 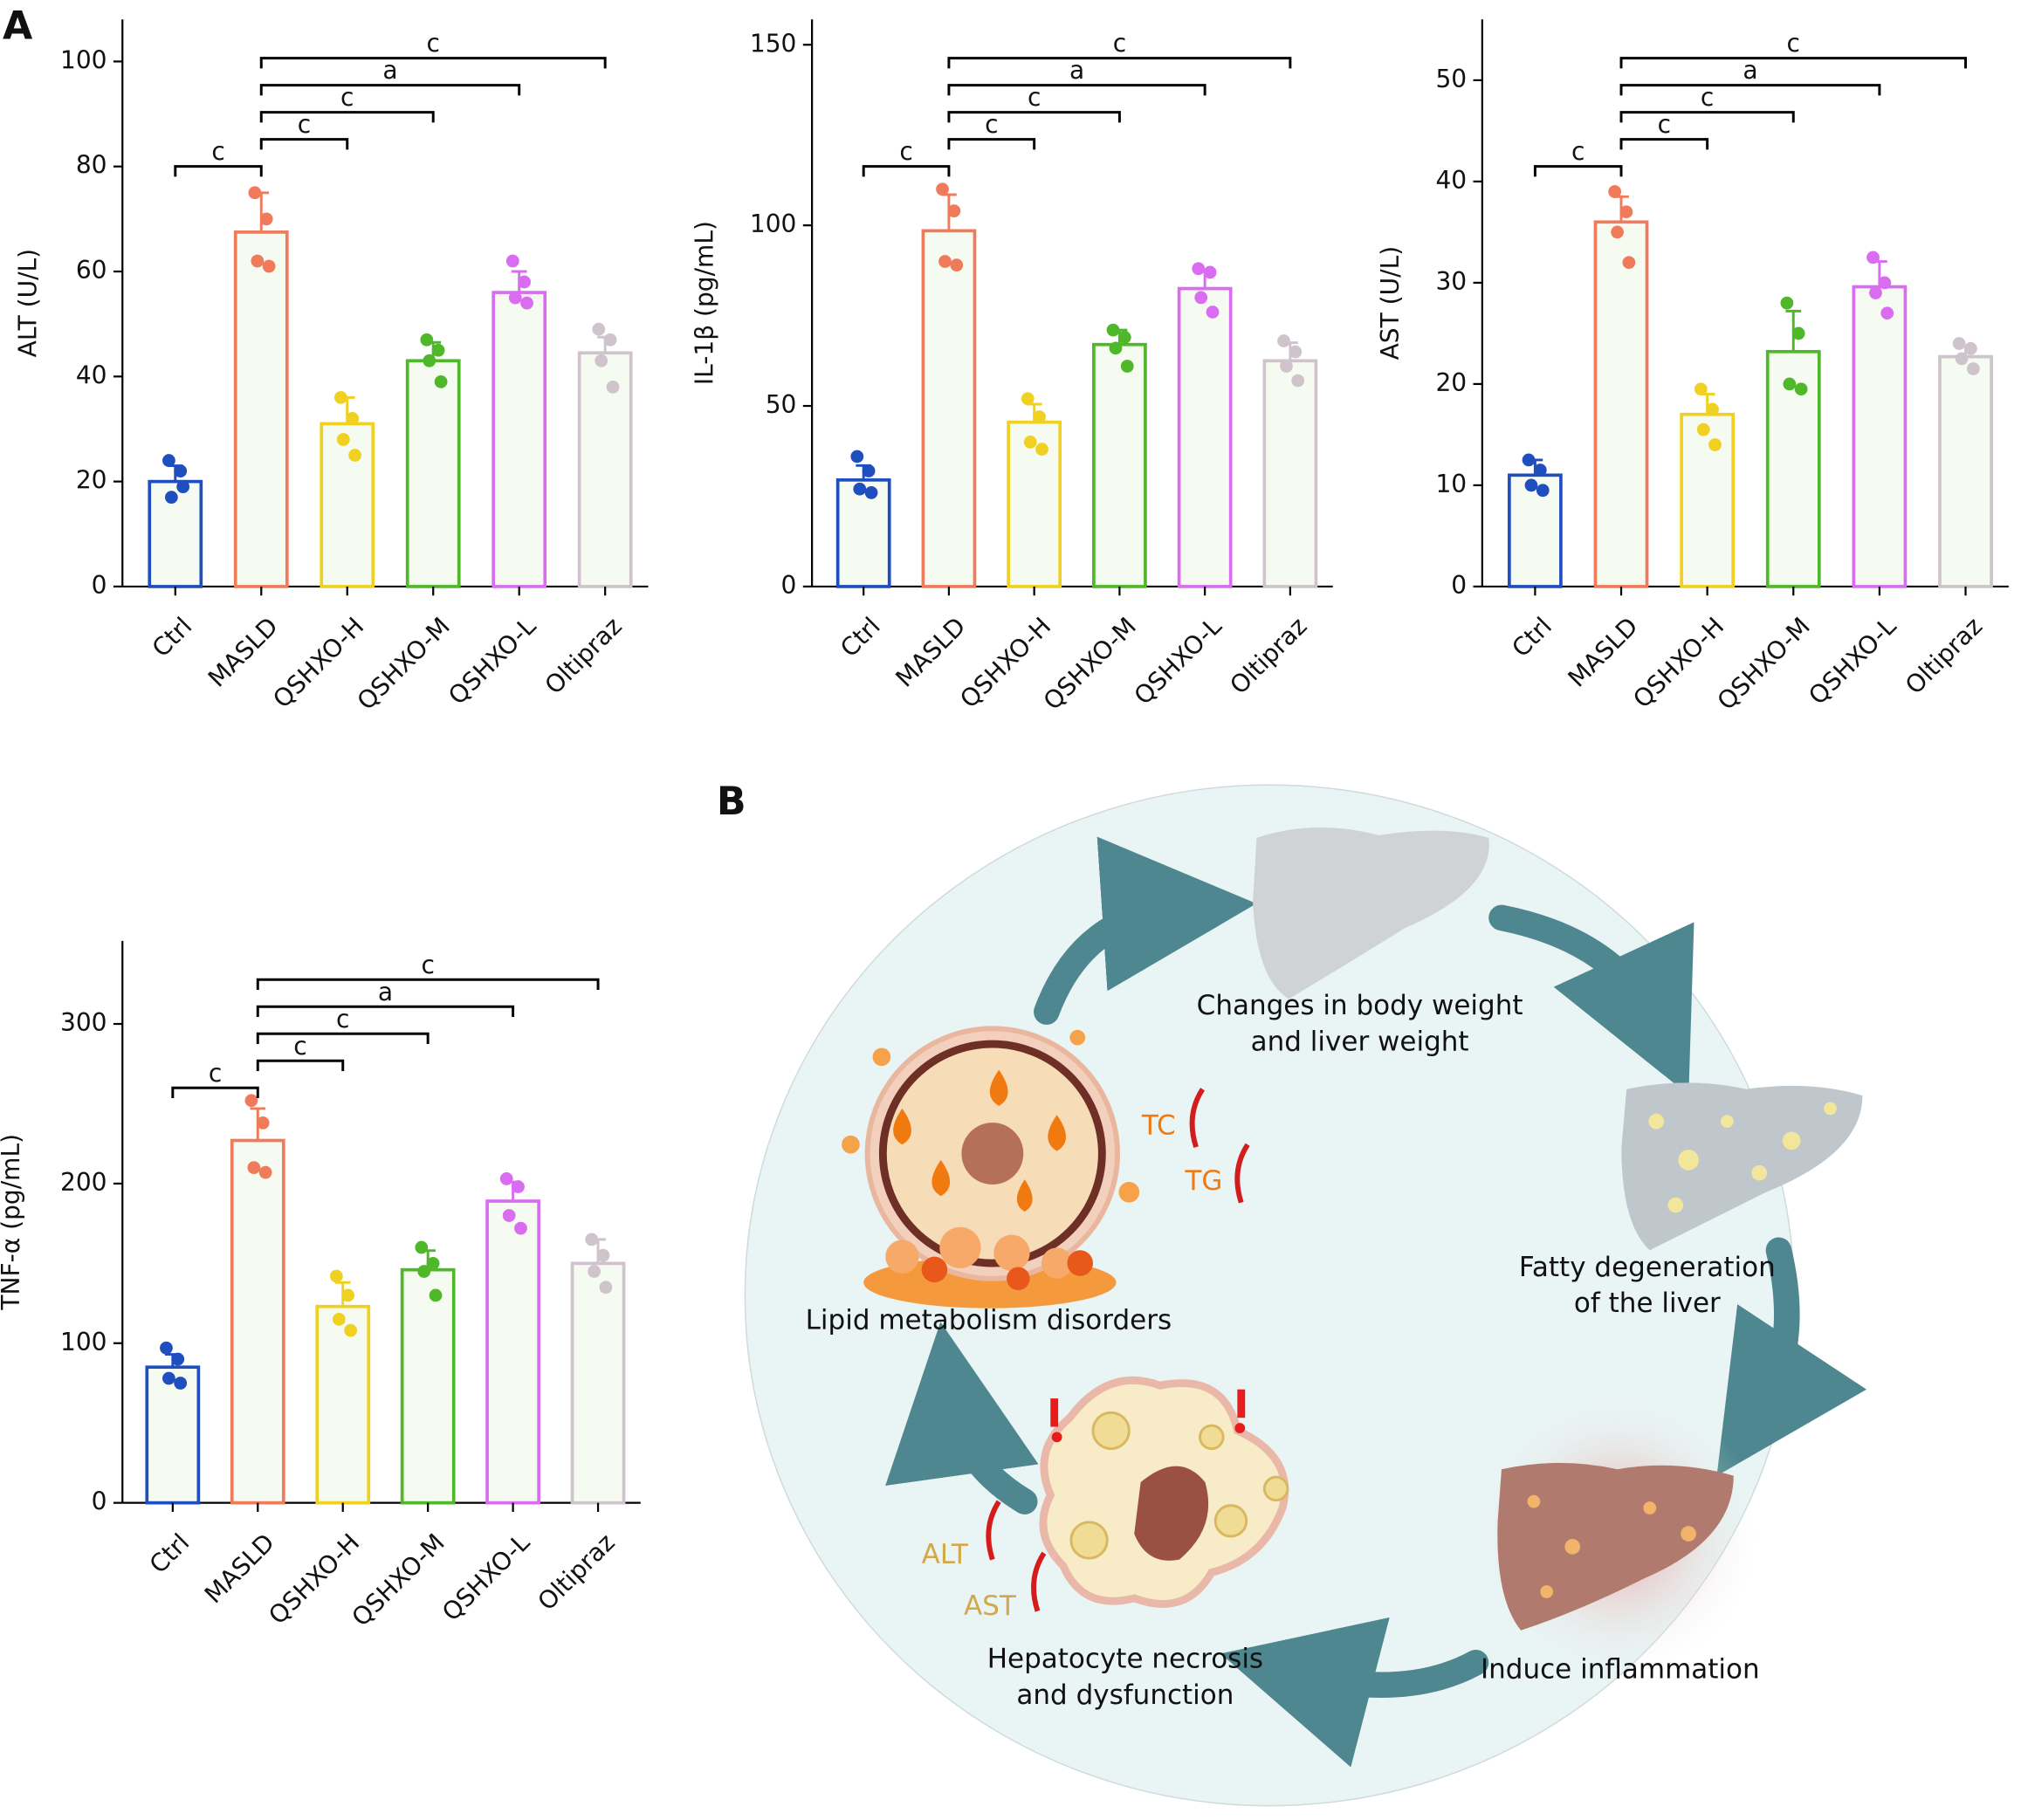 I want to click on node-label: Hepatocyte necrosis, so click(x=1125, y=1659).